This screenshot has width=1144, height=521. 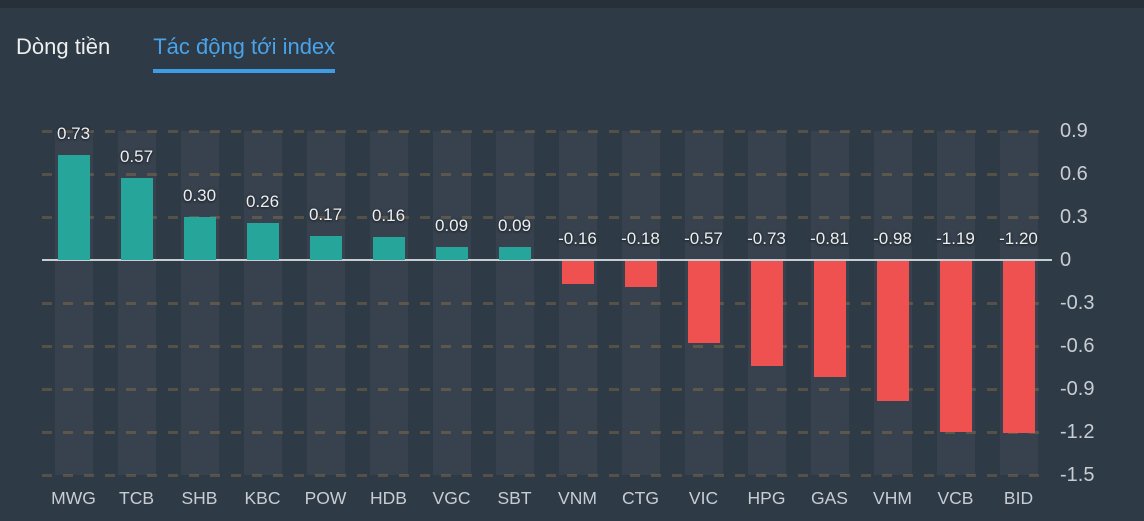 What do you see at coordinates (73, 316) in the screenshot?
I see `chart-column: 0.73 MWG` at bounding box center [73, 316].